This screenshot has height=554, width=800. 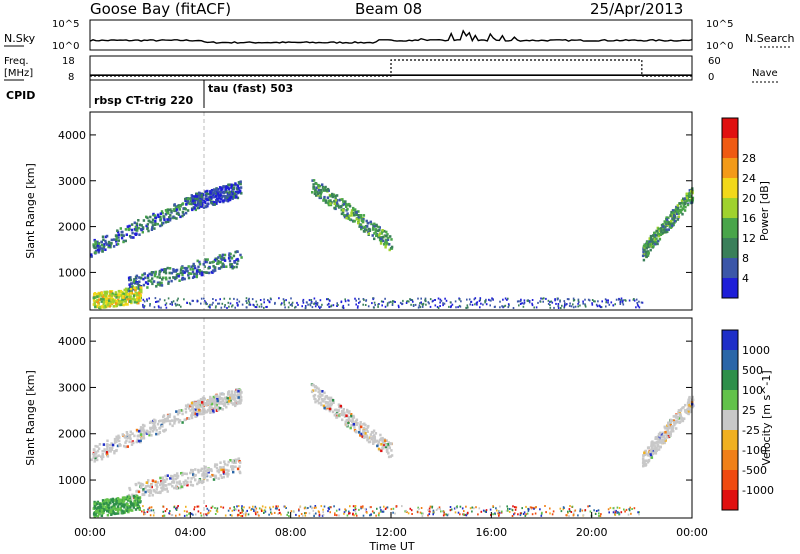 I want to click on colorbar-tick: -25, so click(x=751, y=430).